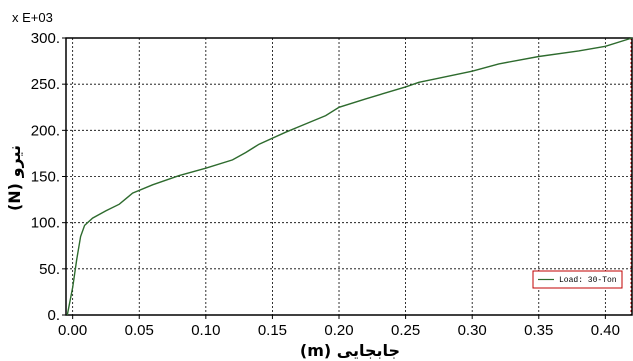  What do you see at coordinates (72, 330) in the screenshot?
I see `x-tick-label: 0.00` at bounding box center [72, 330].